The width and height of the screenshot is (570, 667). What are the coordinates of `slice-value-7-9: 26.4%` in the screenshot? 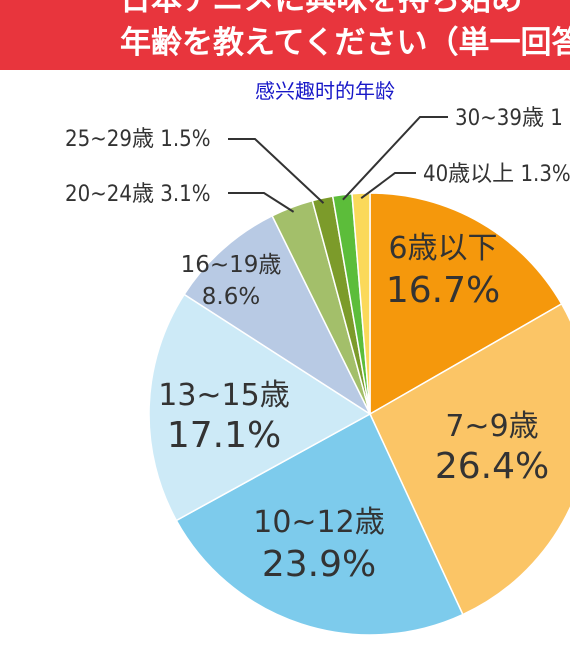 It's located at (492, 466).